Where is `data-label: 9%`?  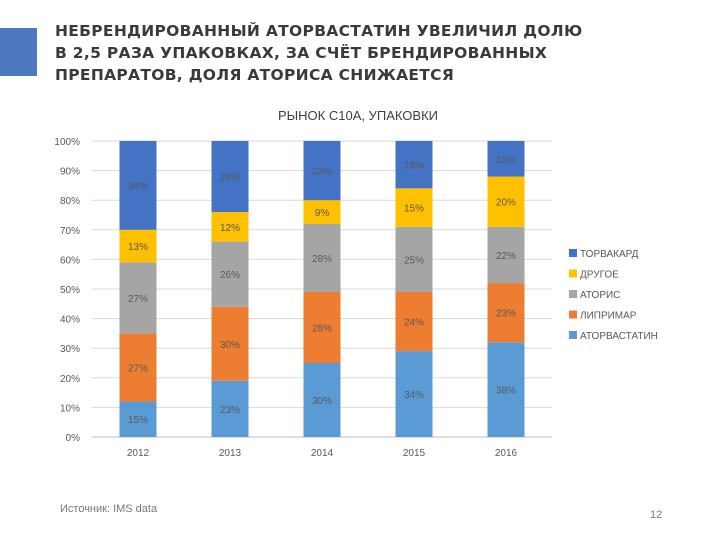
data-label: 9% is located at coordinates (322, 213).